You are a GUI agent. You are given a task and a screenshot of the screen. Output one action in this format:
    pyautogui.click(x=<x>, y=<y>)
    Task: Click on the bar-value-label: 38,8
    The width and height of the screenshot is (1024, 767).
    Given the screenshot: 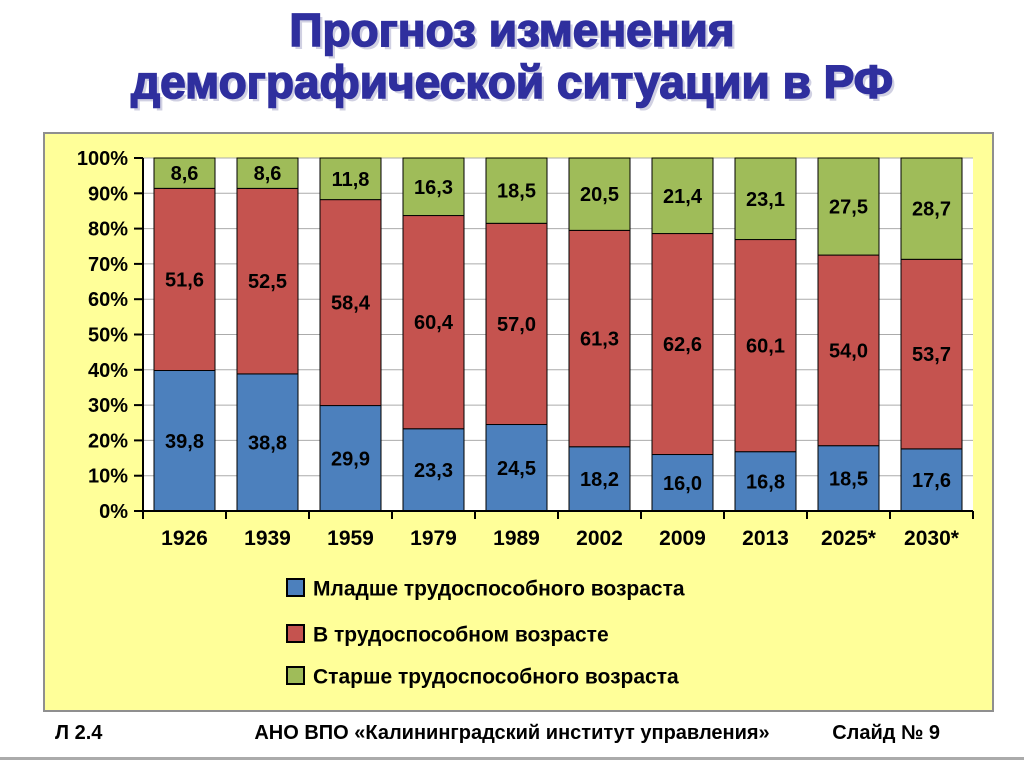 What is the action you would take?
    pyautogui.click(x=267, y=443)
    